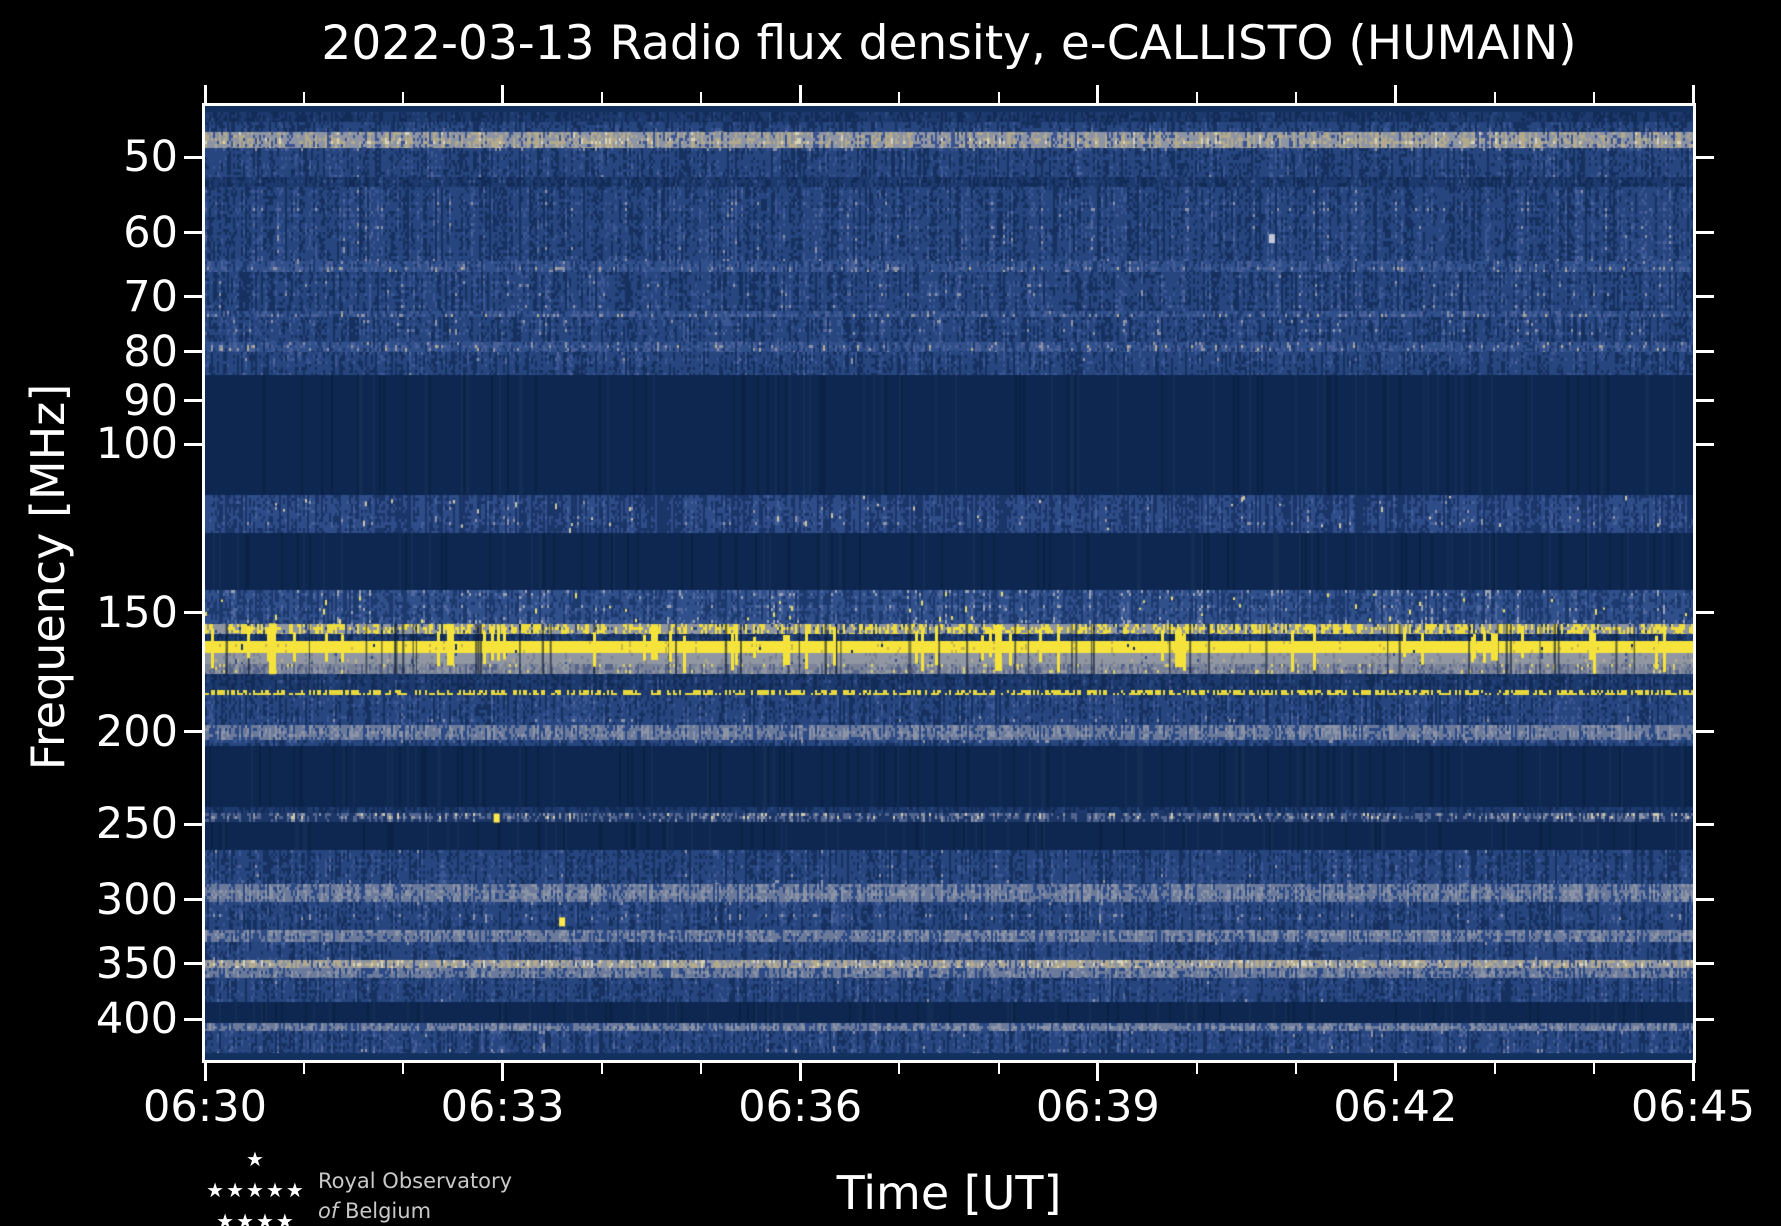  Describe the element at coordinates (136, 1019) in the screenshot. I see `y-tick-label: 400` at that location.